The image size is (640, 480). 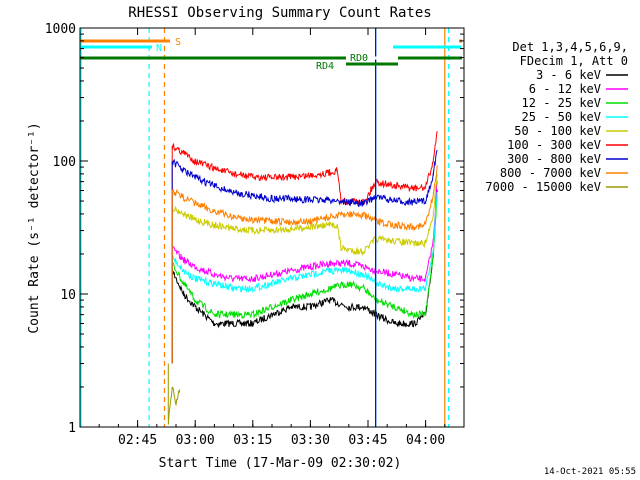 I want to click on x-axis-label: Start Time (17-Mar-09 02:30:02), so click(x=280, y=463).